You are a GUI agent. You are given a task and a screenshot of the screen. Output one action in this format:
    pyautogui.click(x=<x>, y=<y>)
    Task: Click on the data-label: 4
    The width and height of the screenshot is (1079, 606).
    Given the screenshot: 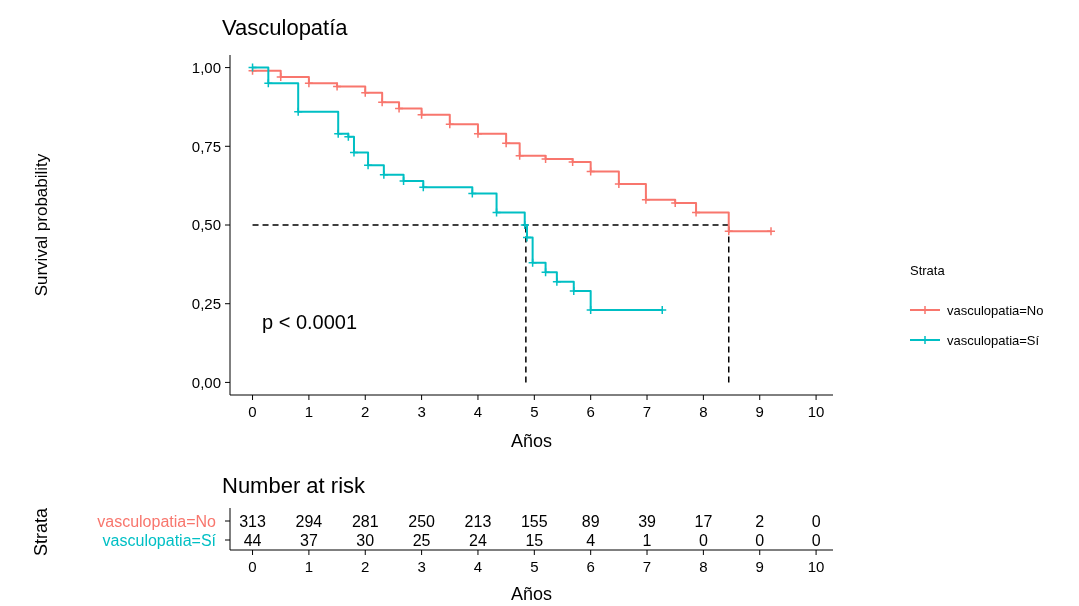 What is the action you would take?
    pyautogui.click(x=591, y=540)
    